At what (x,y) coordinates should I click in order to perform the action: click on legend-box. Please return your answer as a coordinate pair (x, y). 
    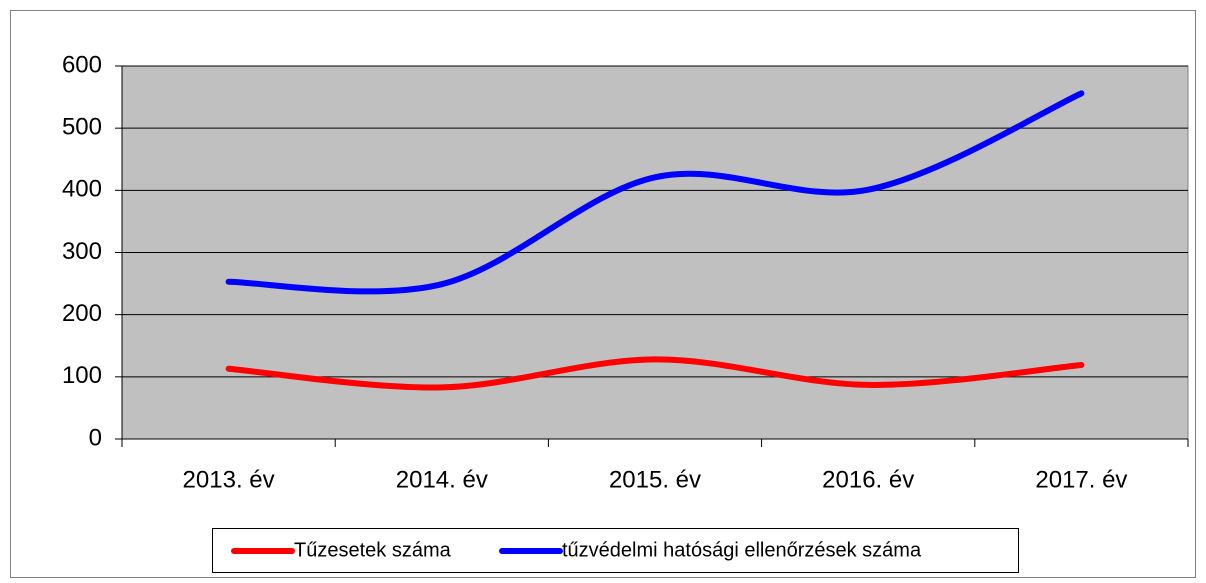
    Looking at the image, I should click on (615, 550).